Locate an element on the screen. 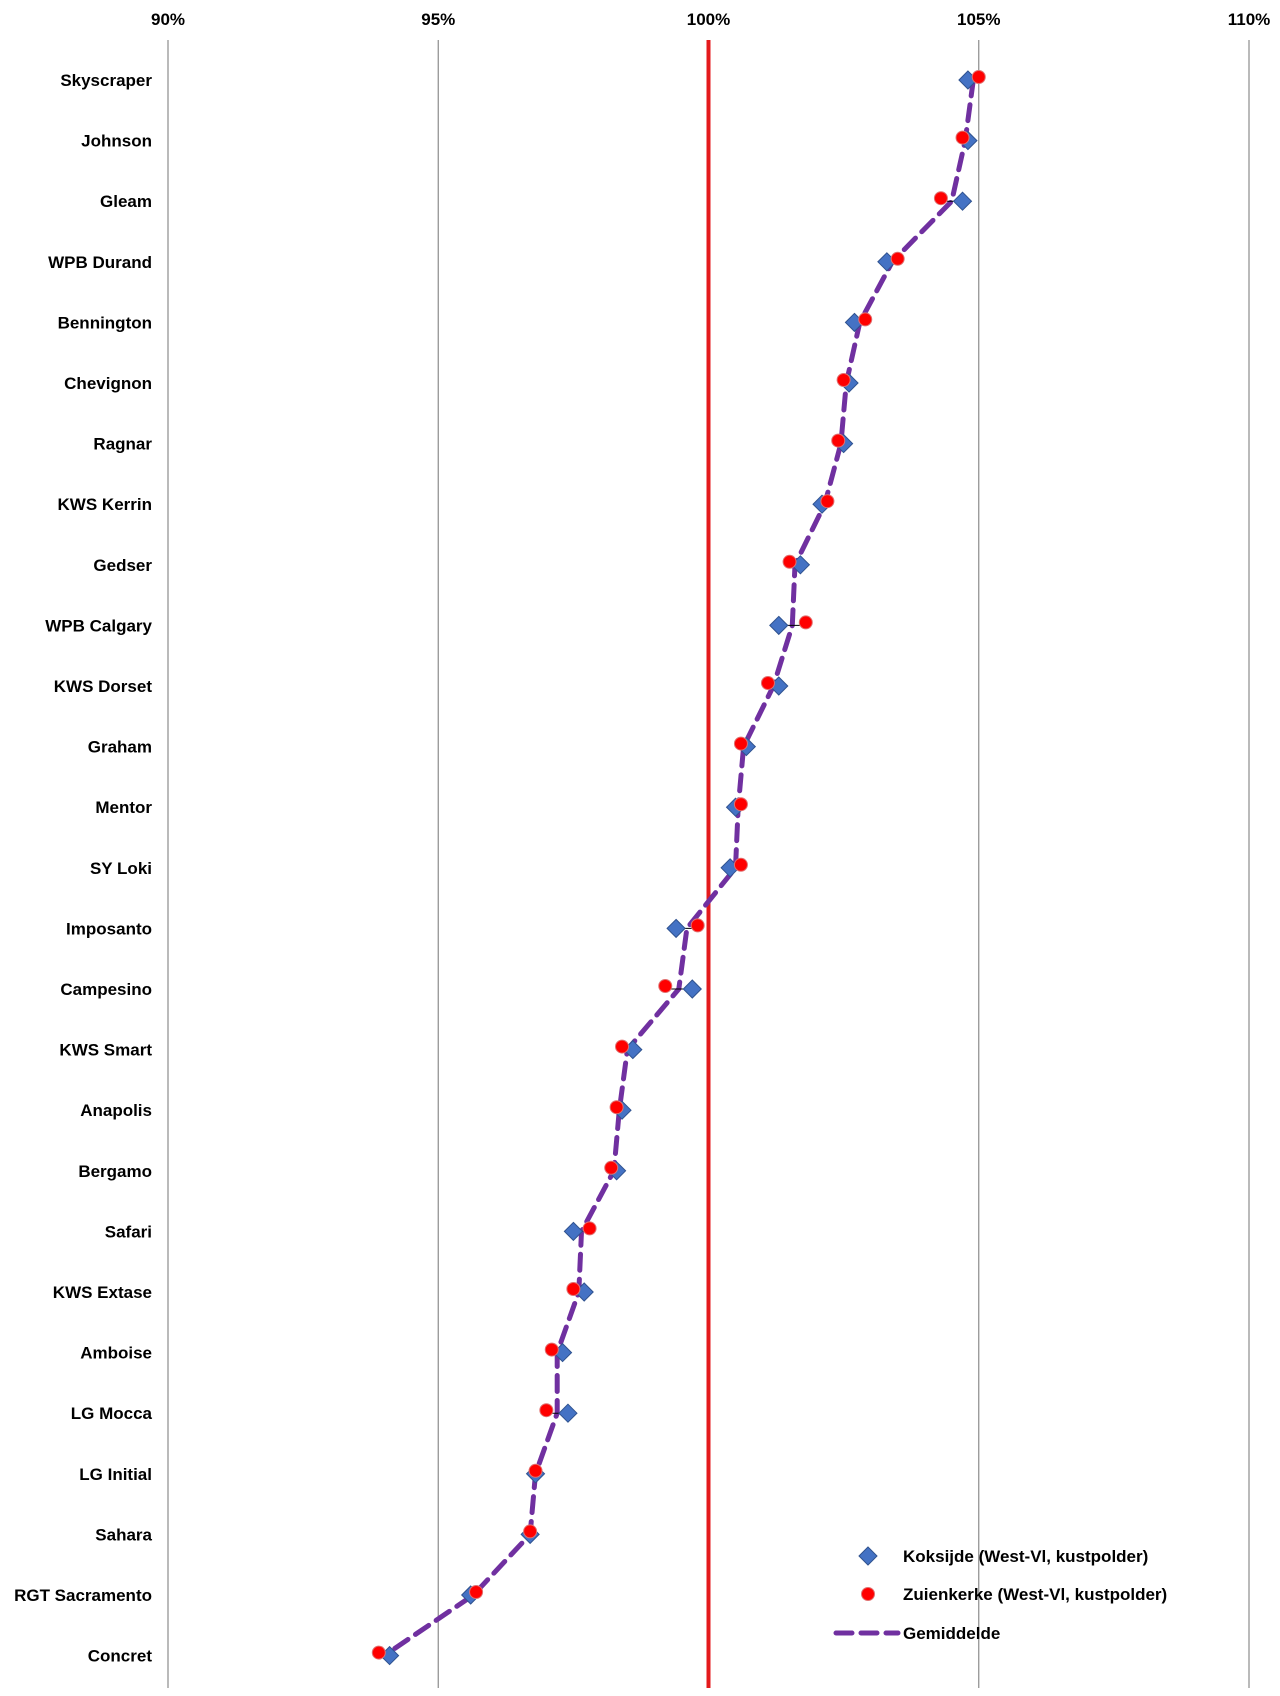 This screenshot has width=1280, height=1696. x-tick-labels: 90% 95% 100% 105% 110% is located at coordinates (710, 19).